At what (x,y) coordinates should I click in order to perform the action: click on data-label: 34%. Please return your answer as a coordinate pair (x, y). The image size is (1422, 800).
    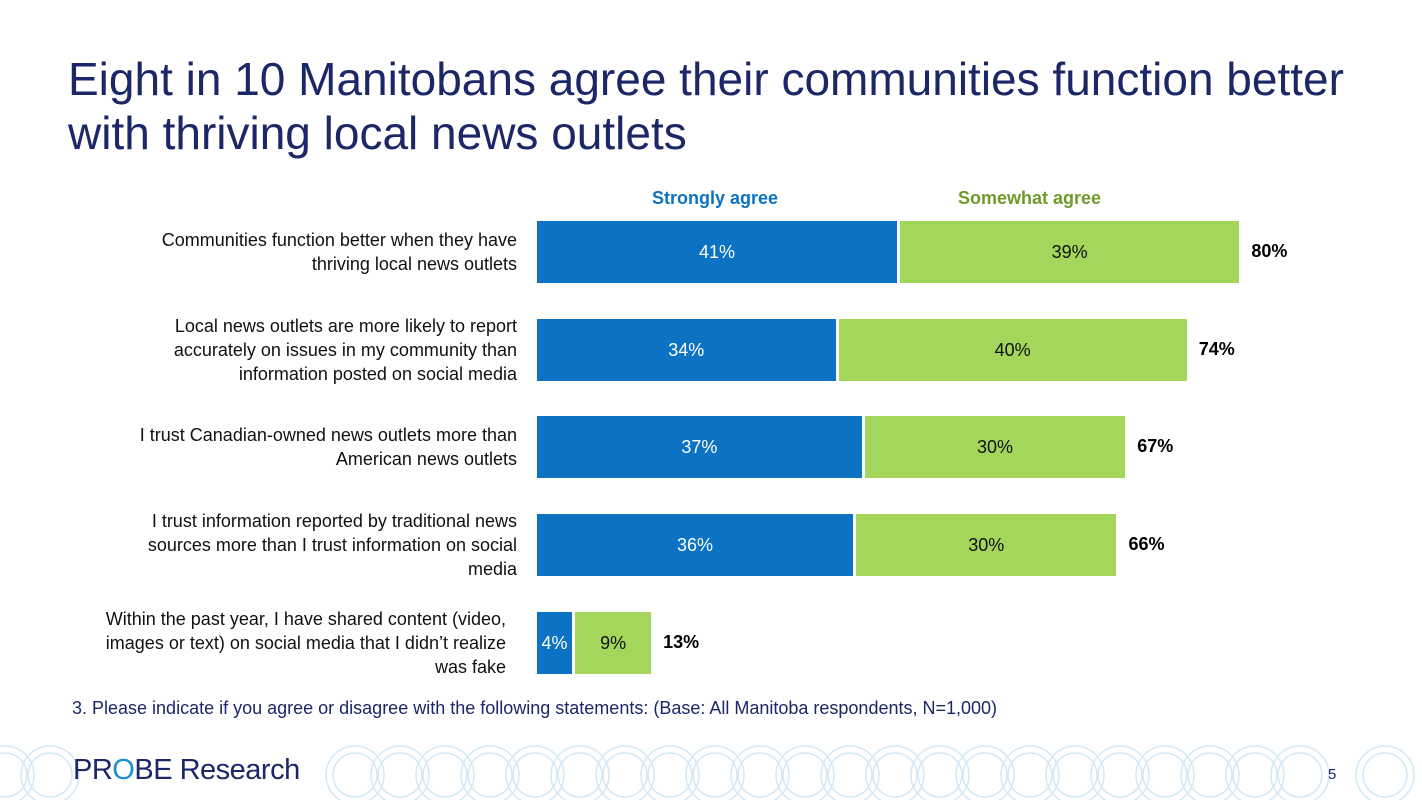
    Looking at the image, I should click on (686, 349).